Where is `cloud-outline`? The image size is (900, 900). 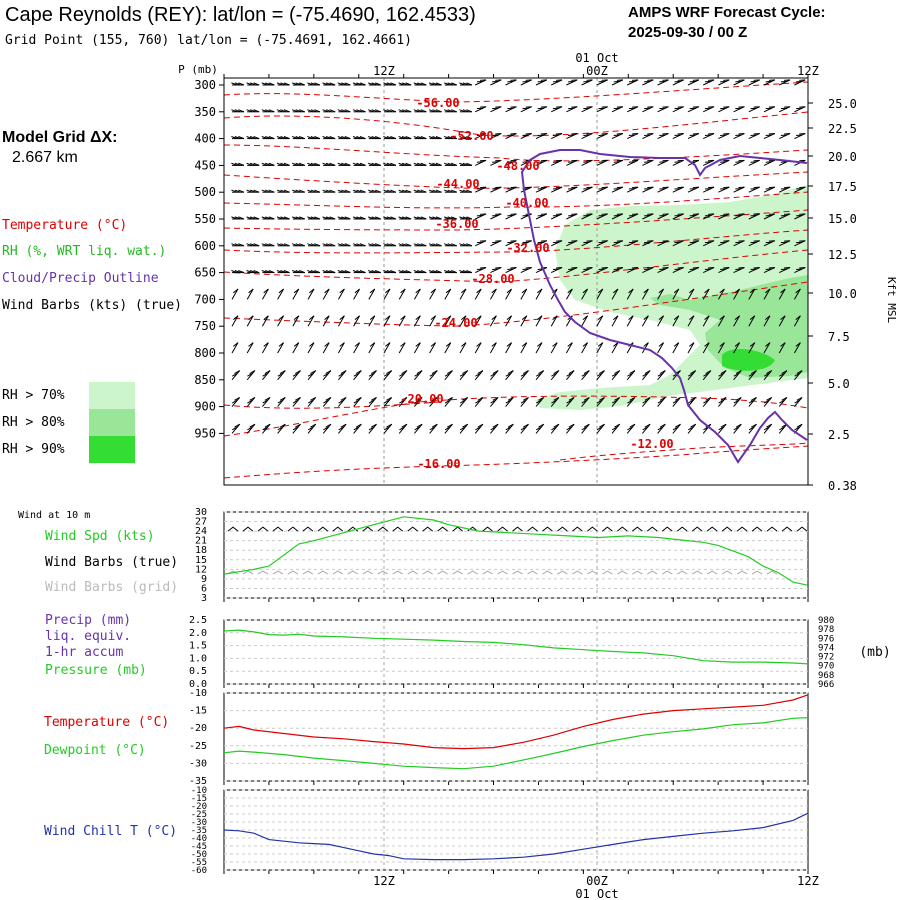 cloud-outline is located at coordinates (664, 306).